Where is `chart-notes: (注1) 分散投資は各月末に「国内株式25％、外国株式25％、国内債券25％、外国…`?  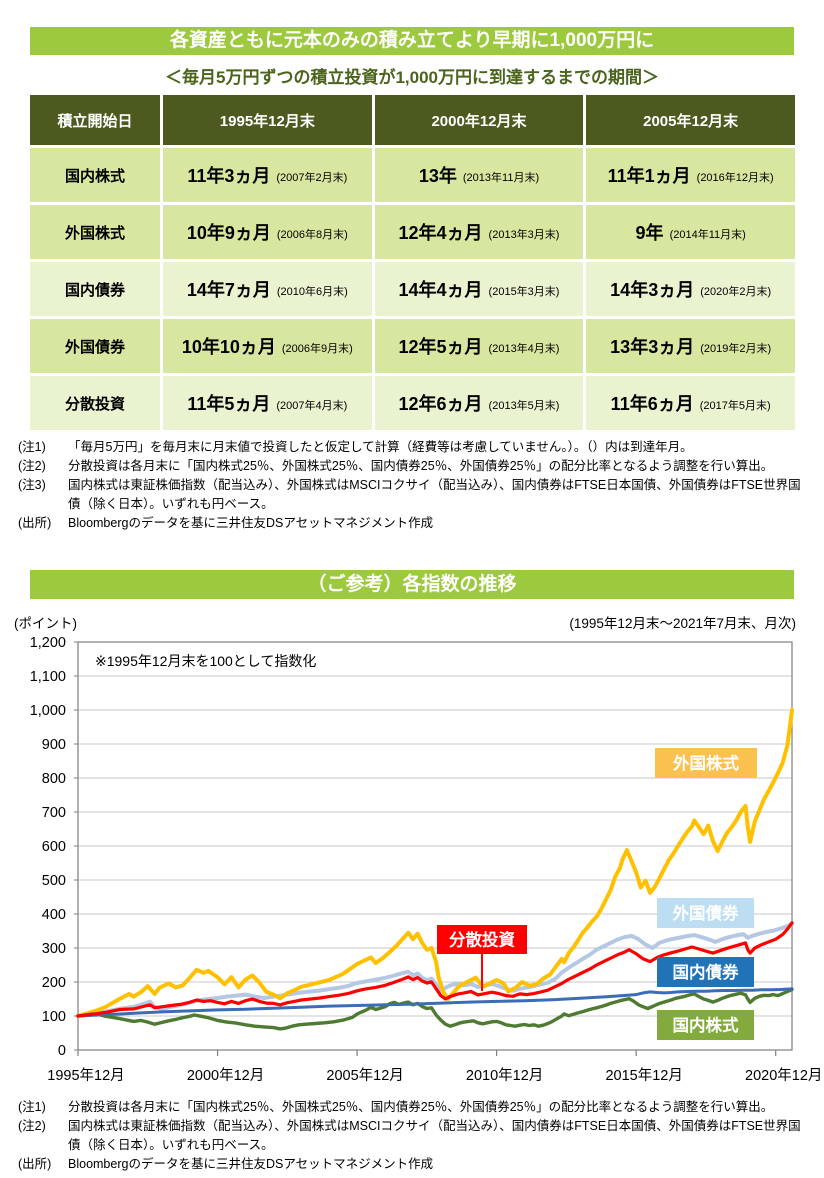 chart-notes: (注1) 分散投資は各月末に「国内株式25％、外国株式25％、国内債券25％、外国… is located at coordinates (415, 1136).